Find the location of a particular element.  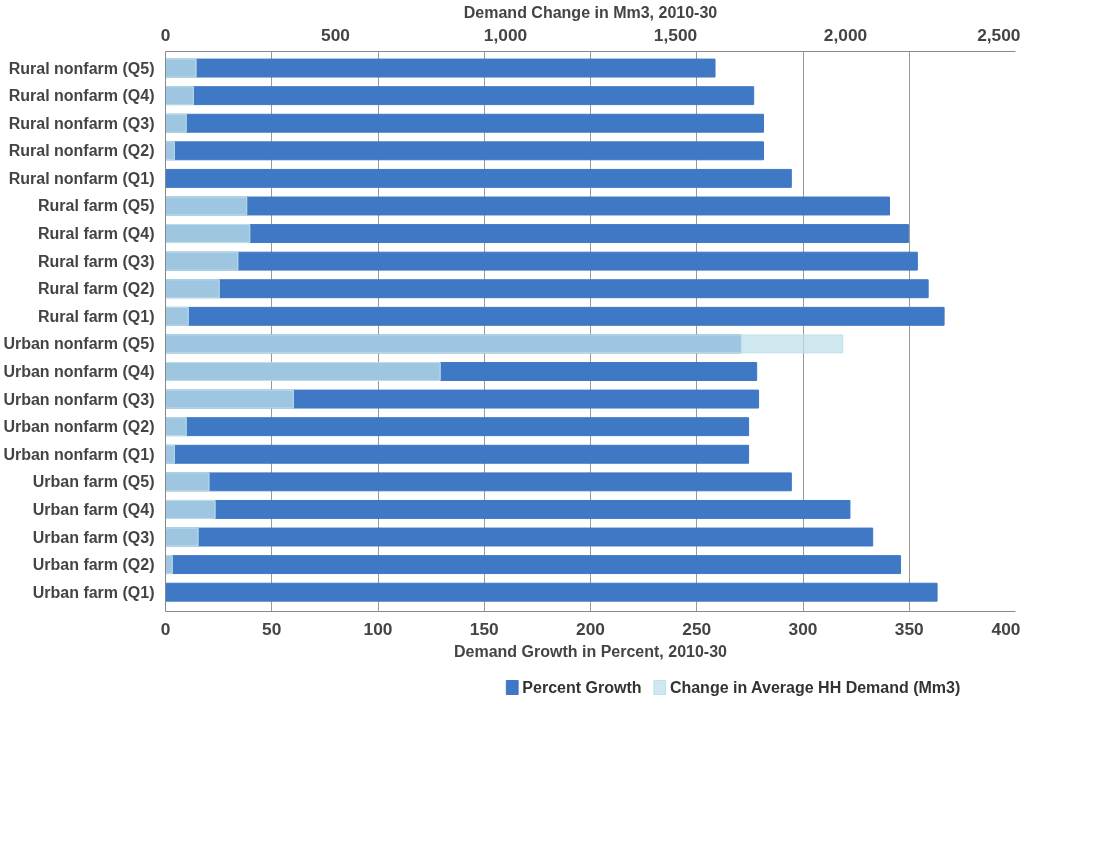

x-tick-label: 0 is located at coordinates (165, 628).